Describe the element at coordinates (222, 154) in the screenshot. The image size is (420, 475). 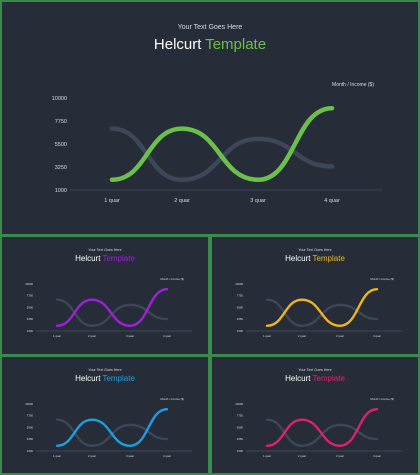
I see `series-line-secondary` at that location.